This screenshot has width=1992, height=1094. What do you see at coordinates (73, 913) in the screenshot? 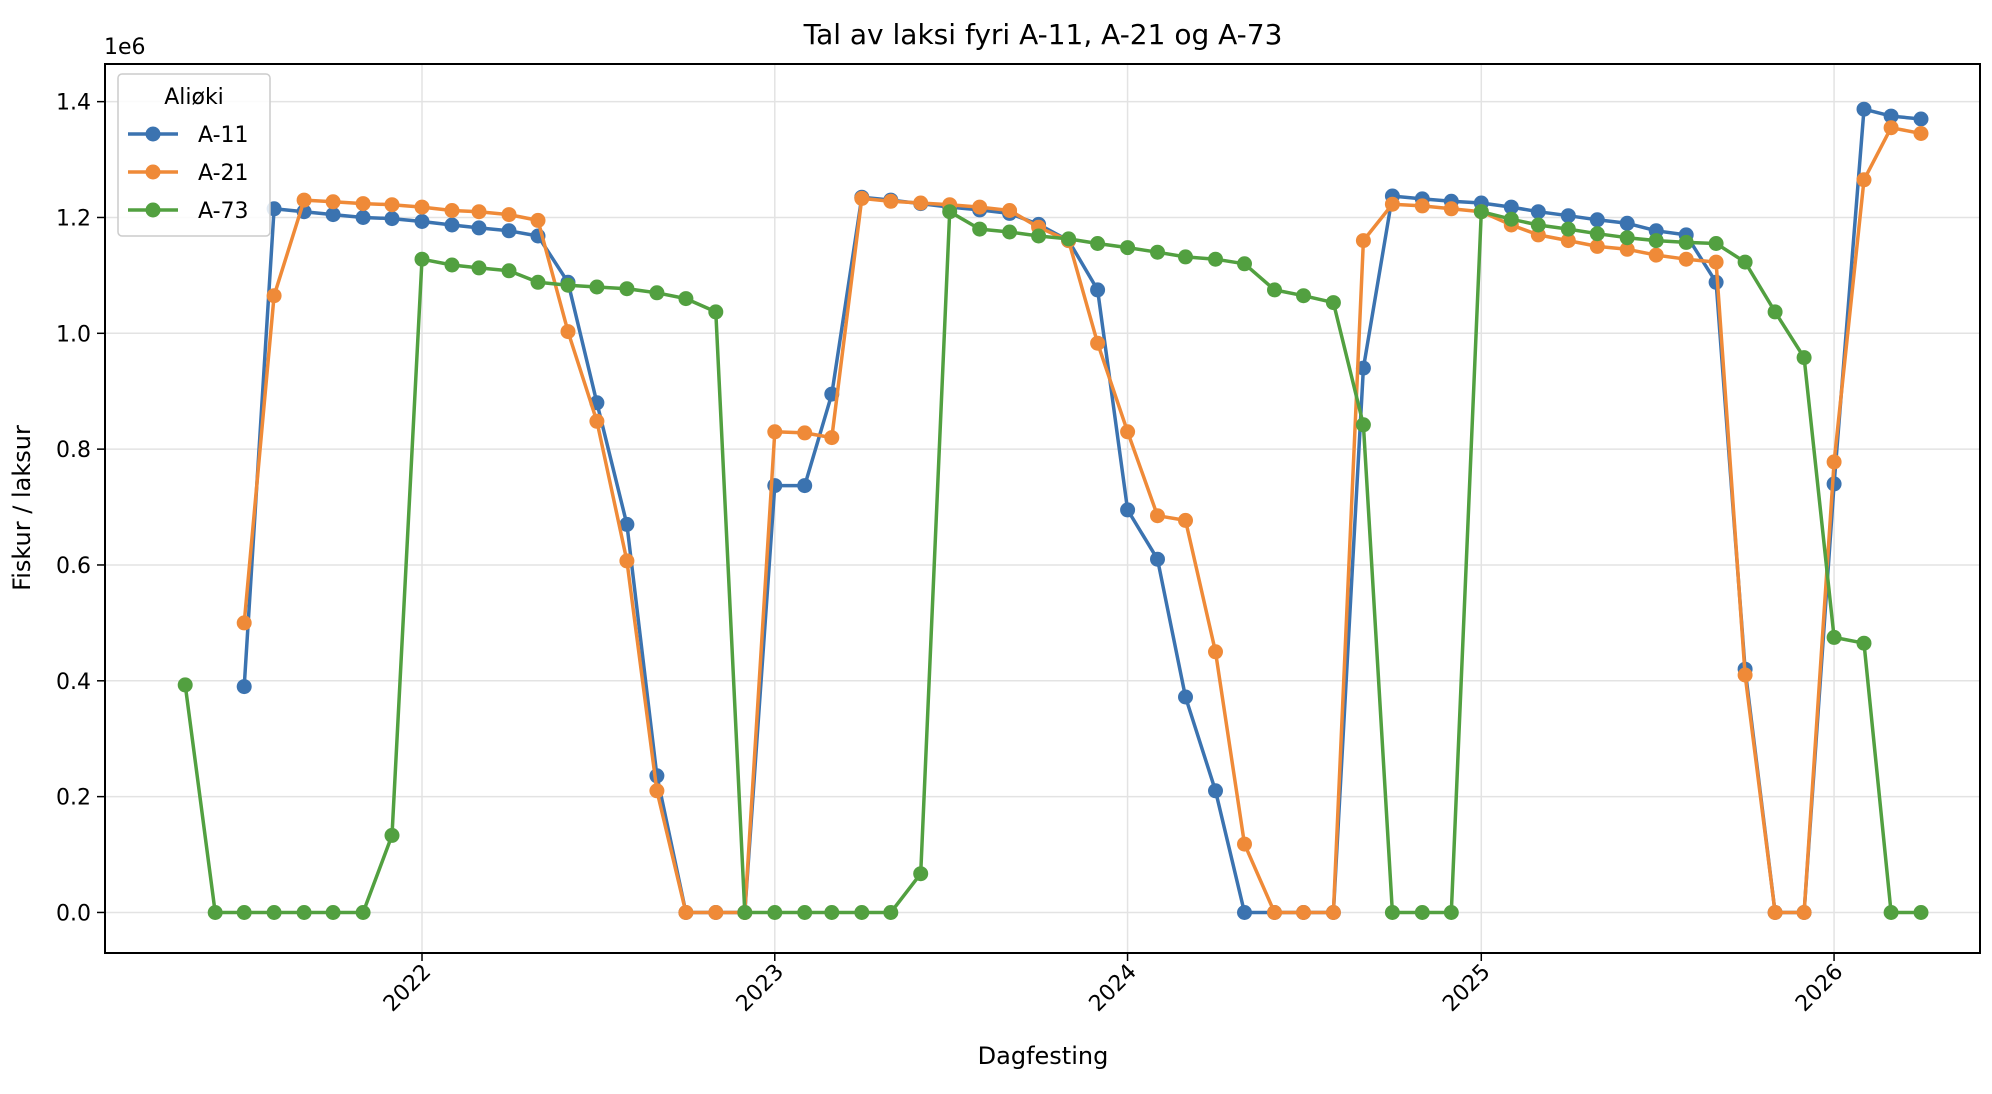
I see `y-tick-label: 0.0` at bounding box center [73, 913].